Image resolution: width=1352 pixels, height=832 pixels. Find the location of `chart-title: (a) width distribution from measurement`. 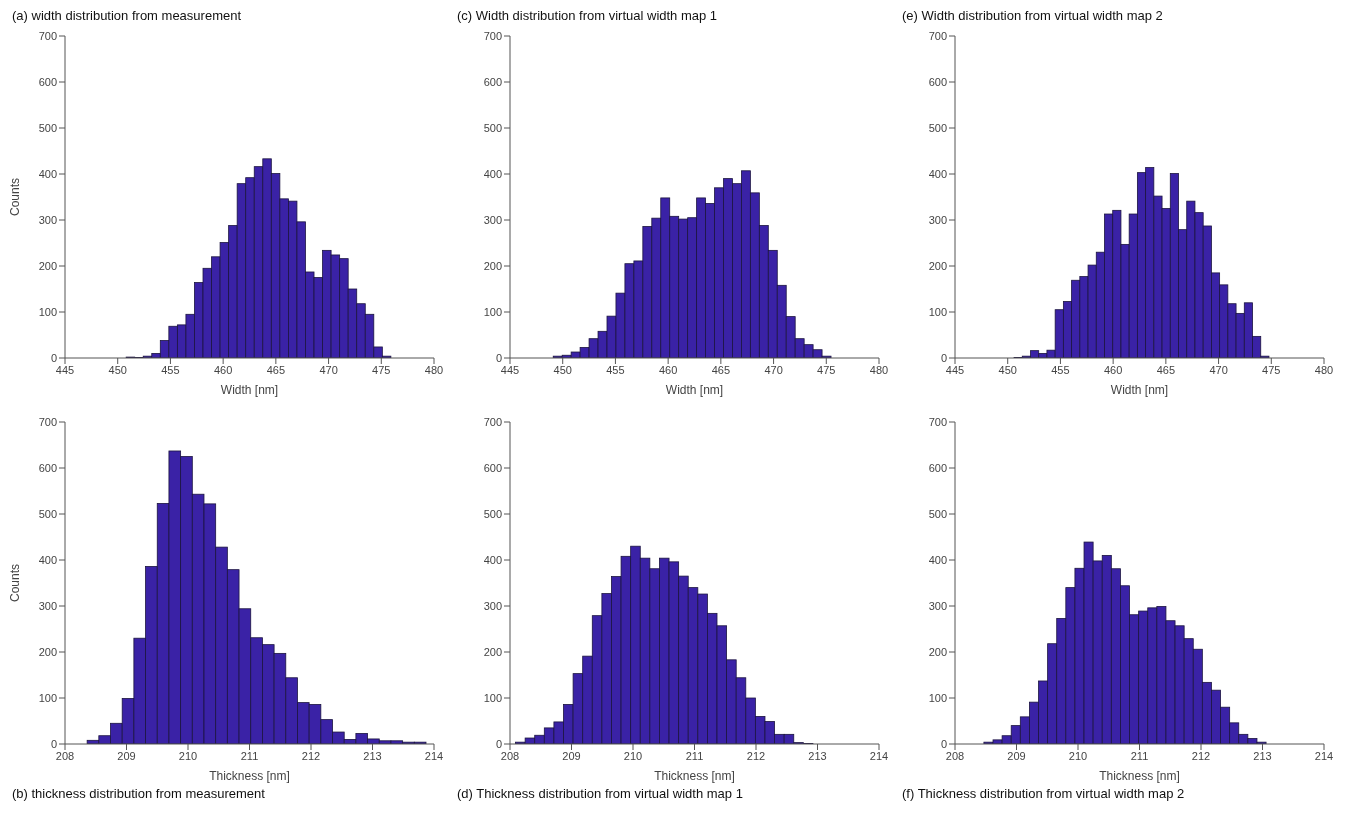

chart-title: (a) width distribution from measurement is located at coordinates (127, 16).